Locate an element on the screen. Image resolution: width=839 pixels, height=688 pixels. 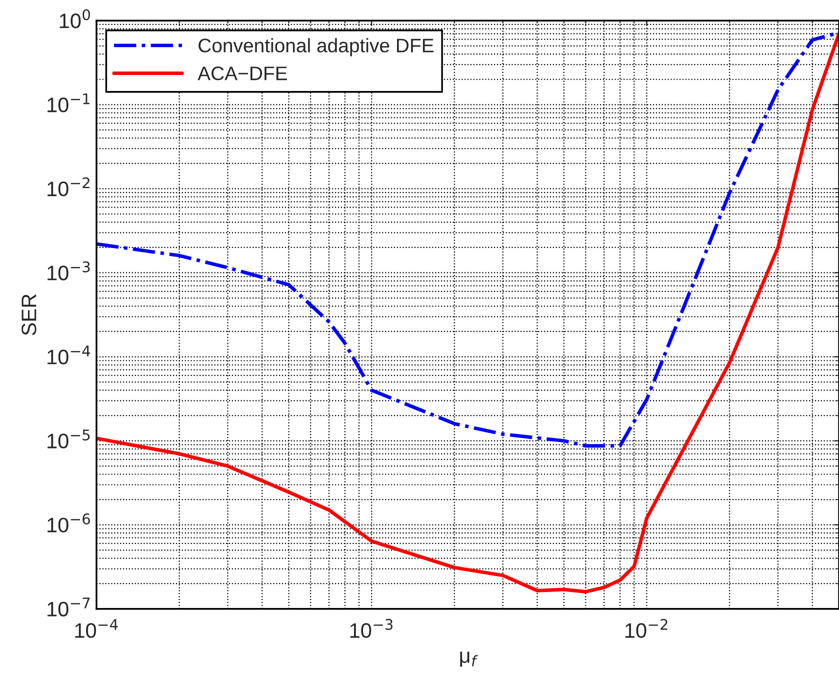
y-tick-label: 10$^{−3}$ is located at coordinates (69, 270).